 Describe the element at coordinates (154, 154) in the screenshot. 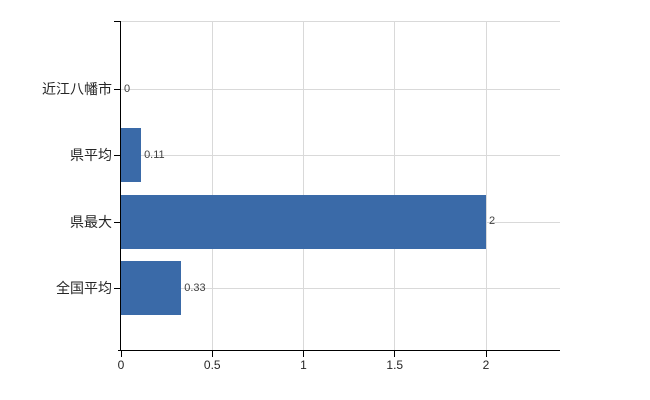

I see `bar-value-label: 0.11` at that location.